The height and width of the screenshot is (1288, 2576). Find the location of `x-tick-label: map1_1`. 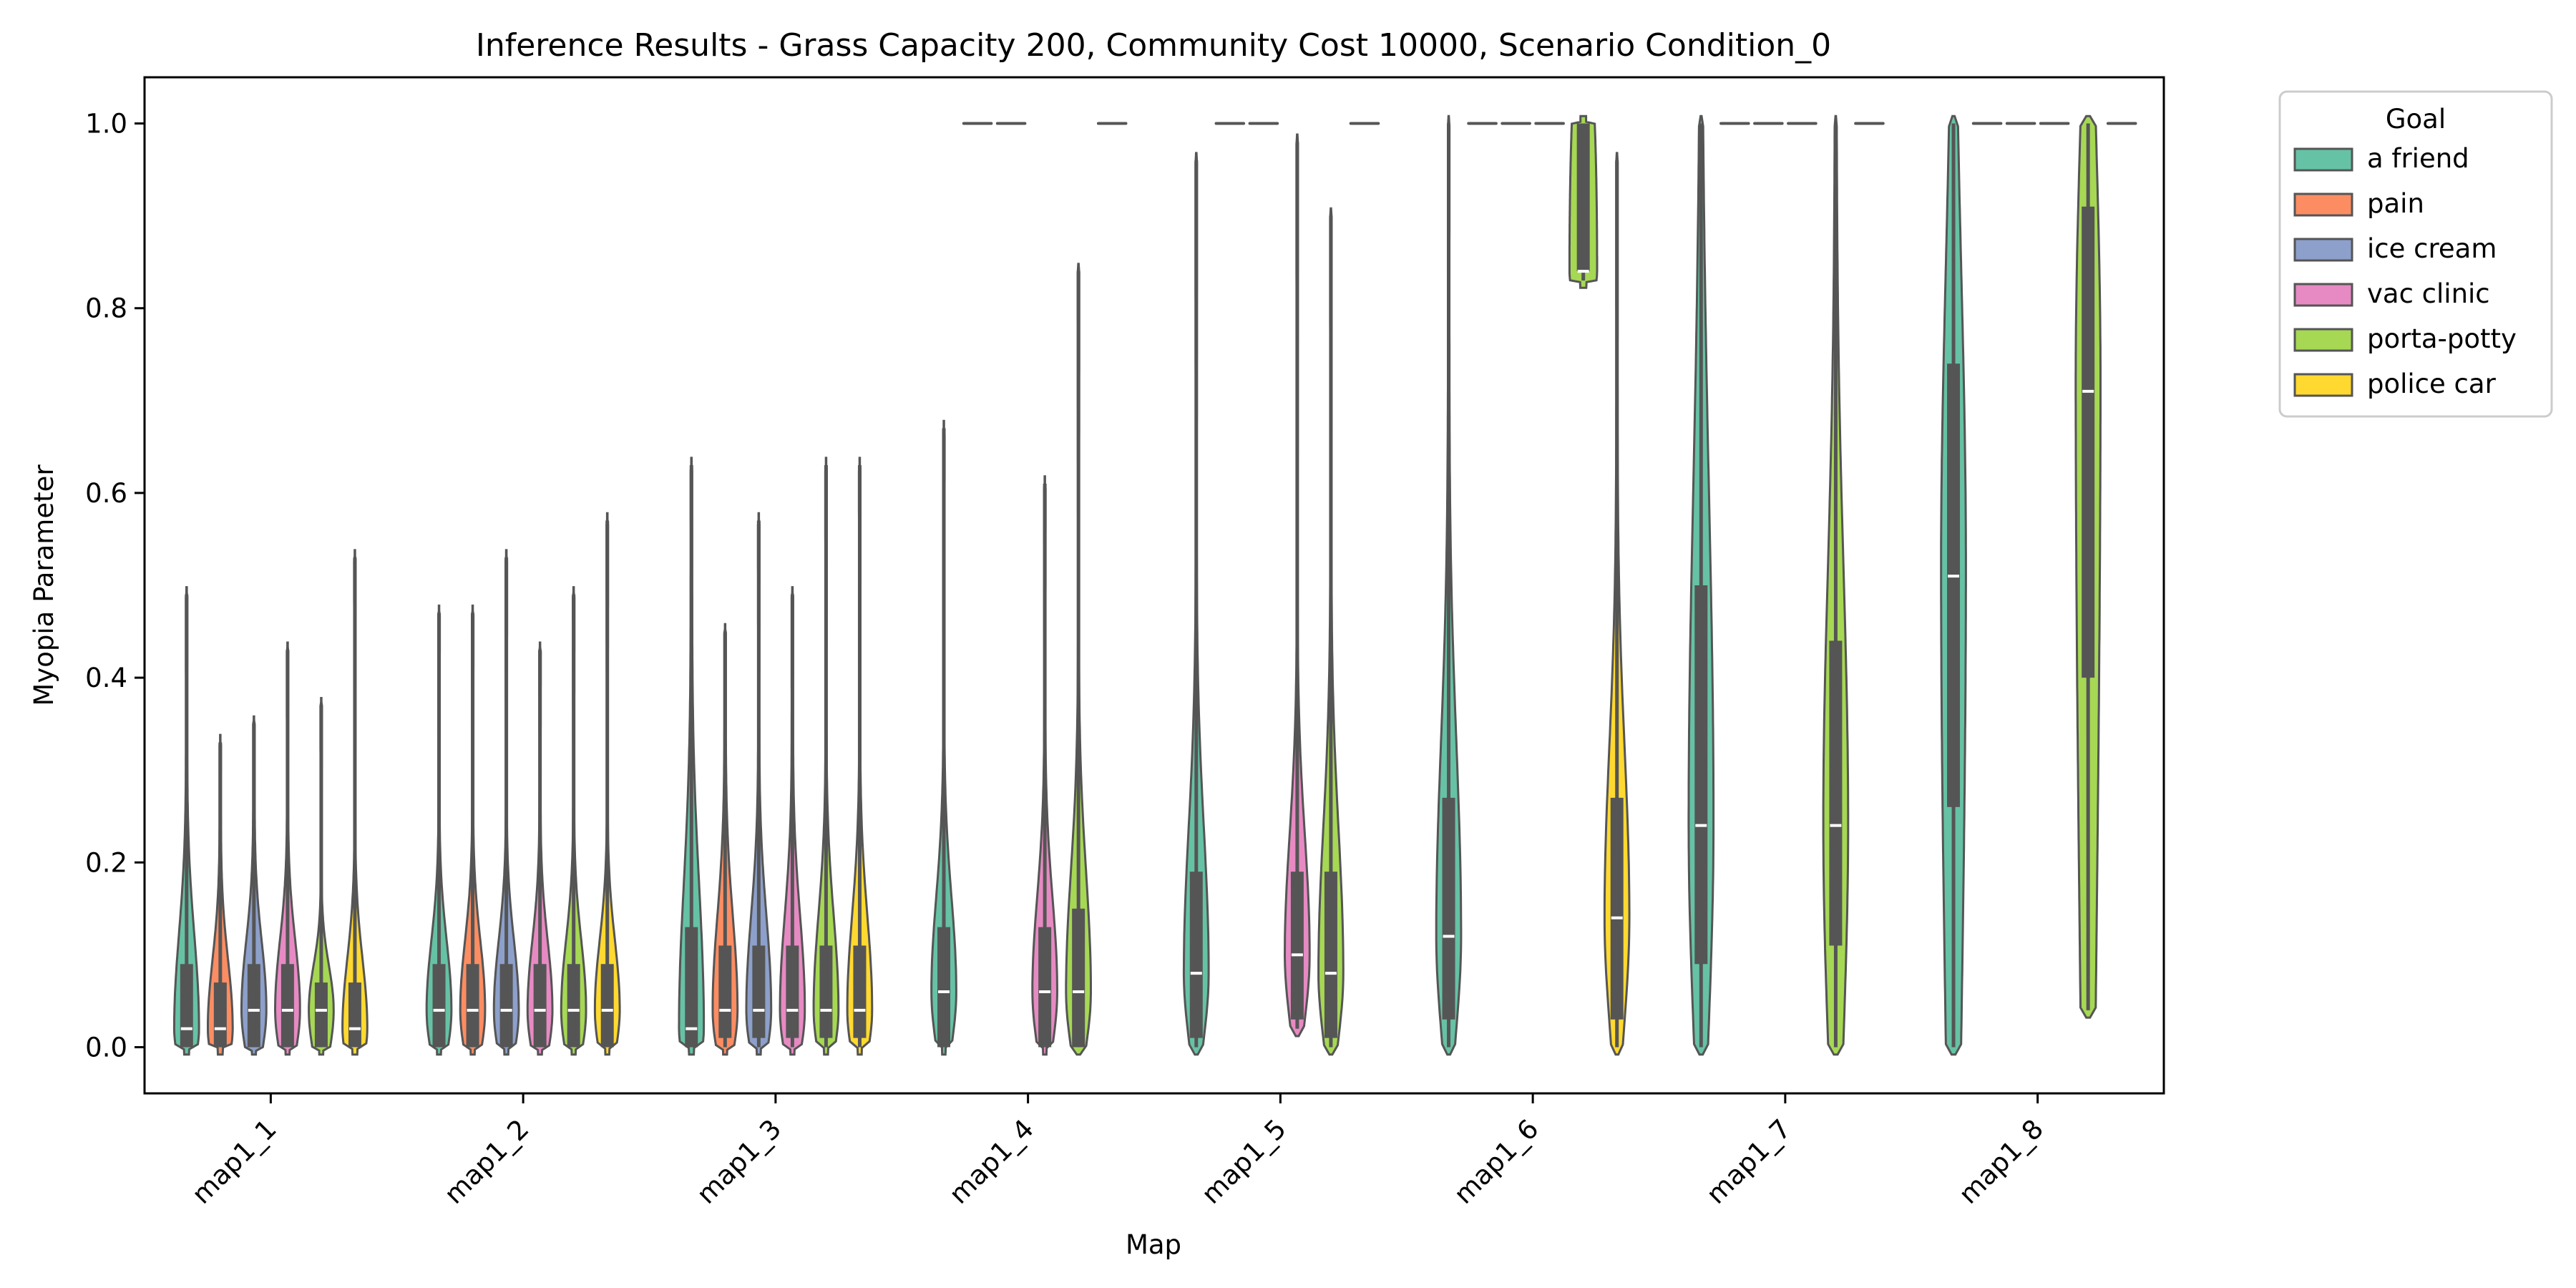

x-tick-label: map1_1 is located at coordinates (234, 1161).